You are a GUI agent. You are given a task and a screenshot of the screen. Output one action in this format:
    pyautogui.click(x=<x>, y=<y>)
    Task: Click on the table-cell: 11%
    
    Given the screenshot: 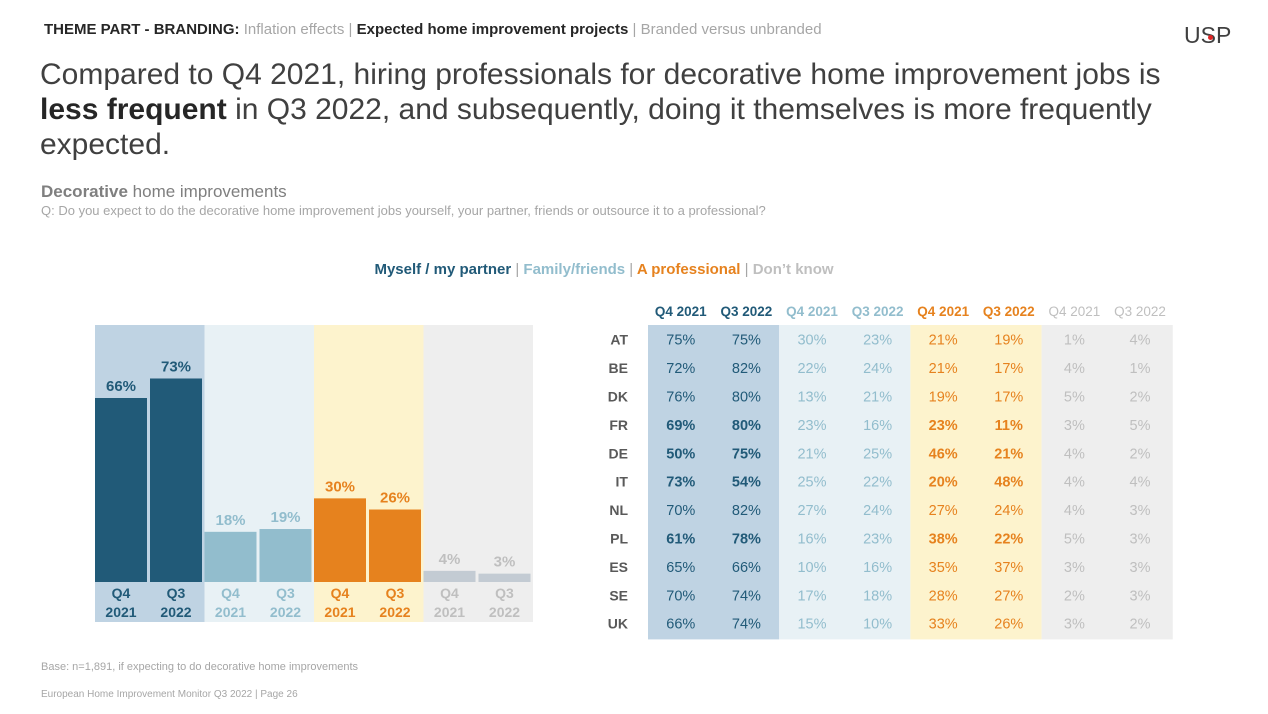 What is the action you would take?
    pyautogui.click(x=1009, y=426)
    